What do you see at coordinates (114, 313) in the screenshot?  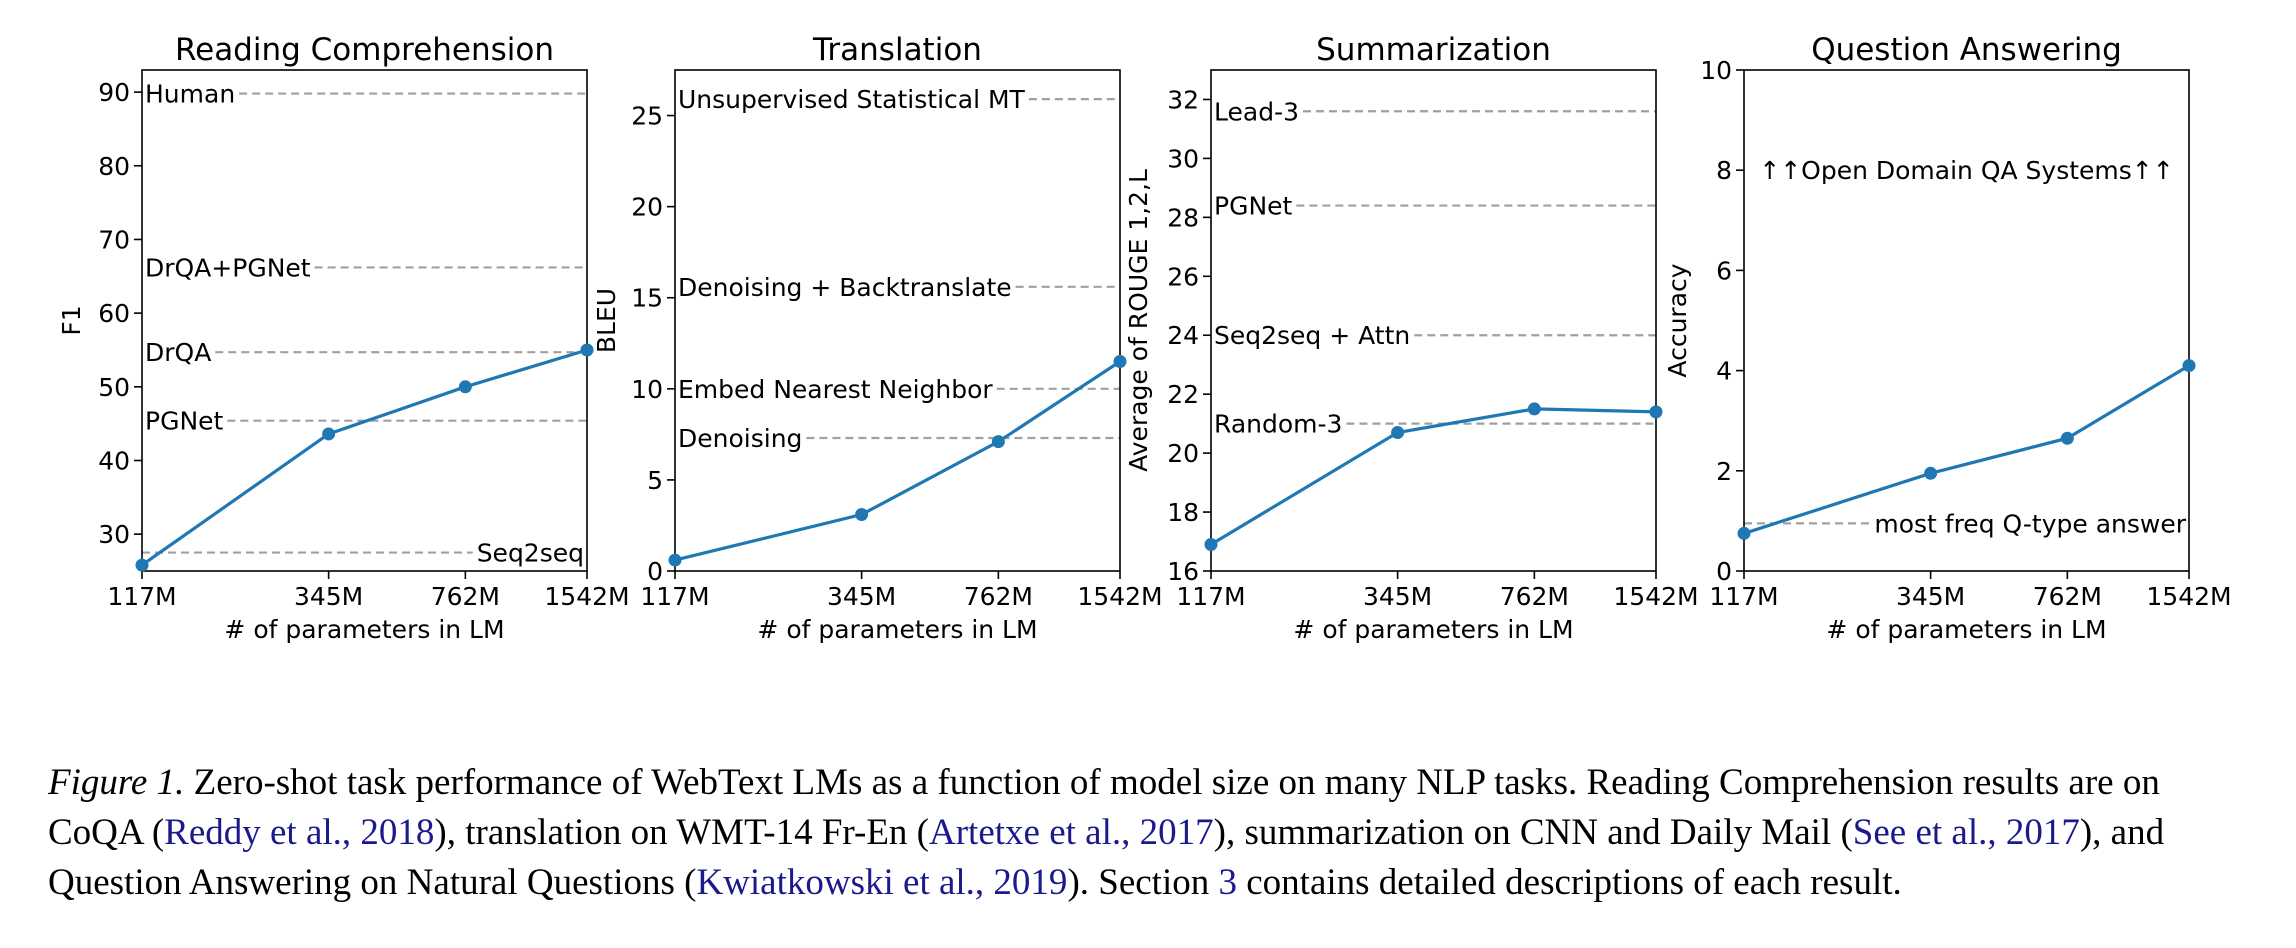 I see `y-tick-label: 60` at bounding box center [114, 313].